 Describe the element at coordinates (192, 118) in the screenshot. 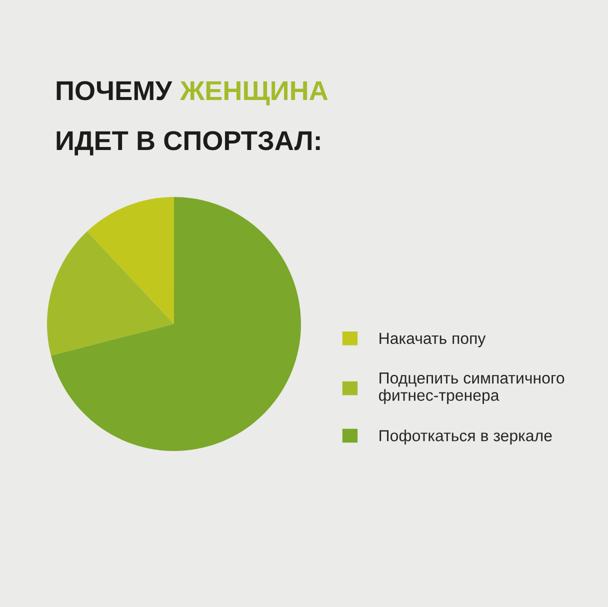

I see `chart-title: ПОЧЕМУ ЖЕНЩИНА ИДЕТ В СПОРТЗАЛ:` at that location.